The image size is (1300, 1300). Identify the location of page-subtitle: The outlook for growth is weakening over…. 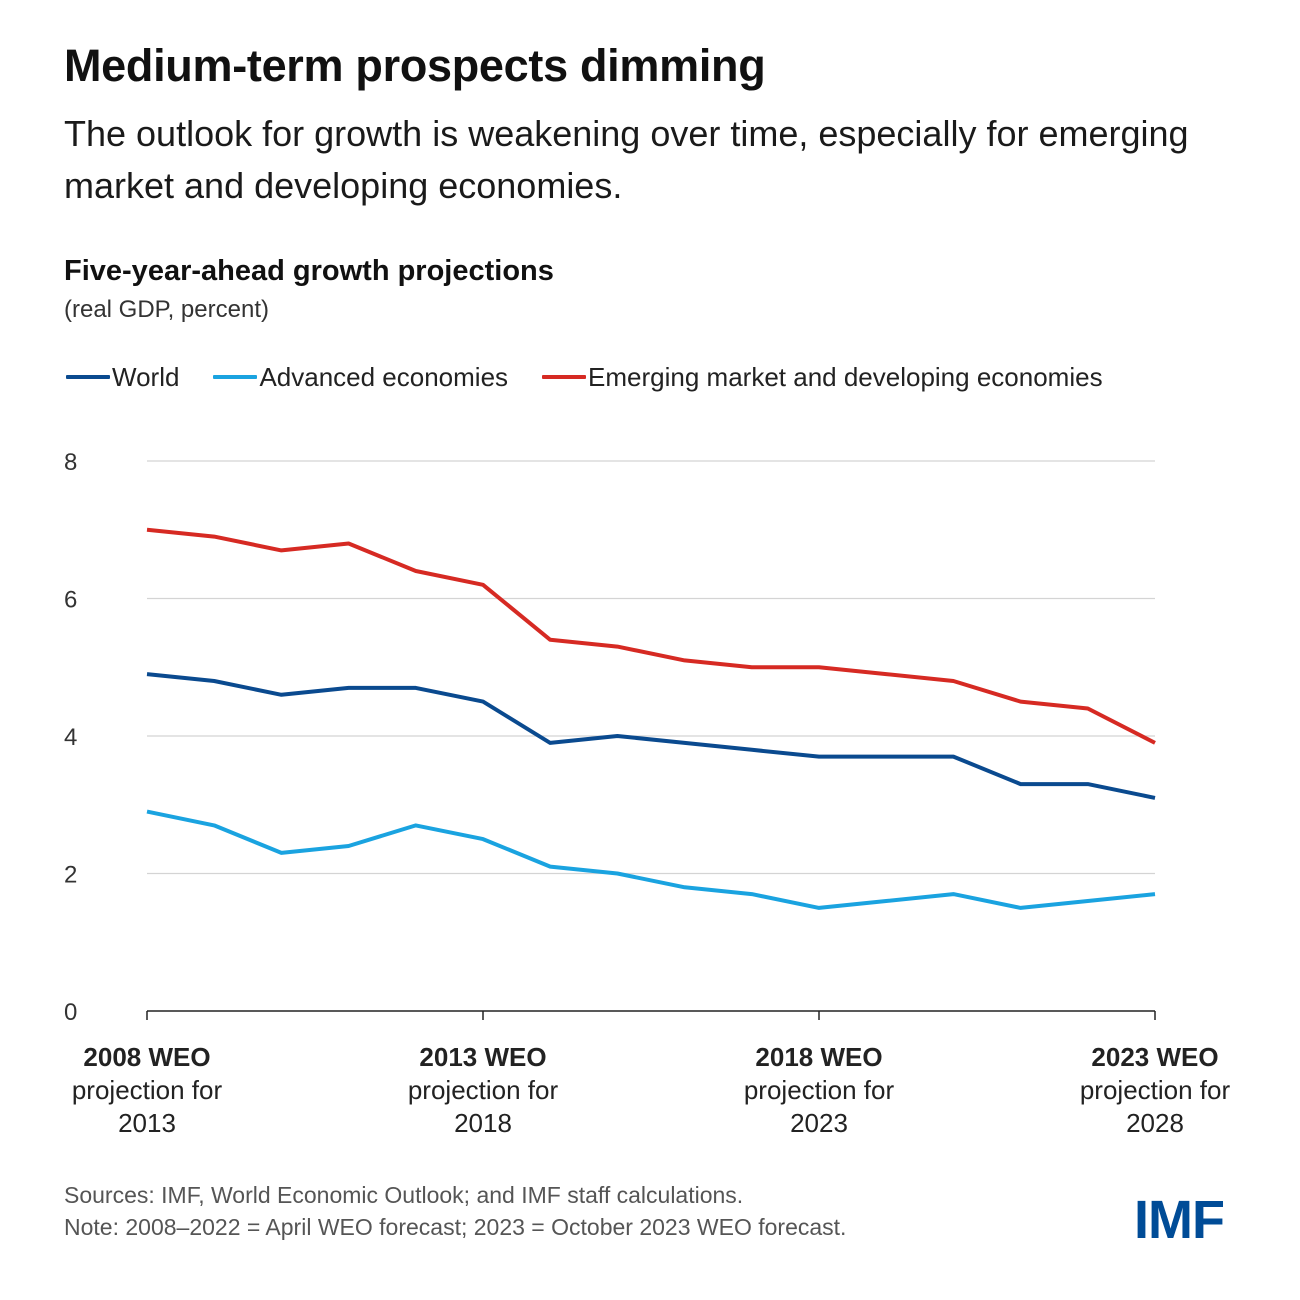
(626, 159).